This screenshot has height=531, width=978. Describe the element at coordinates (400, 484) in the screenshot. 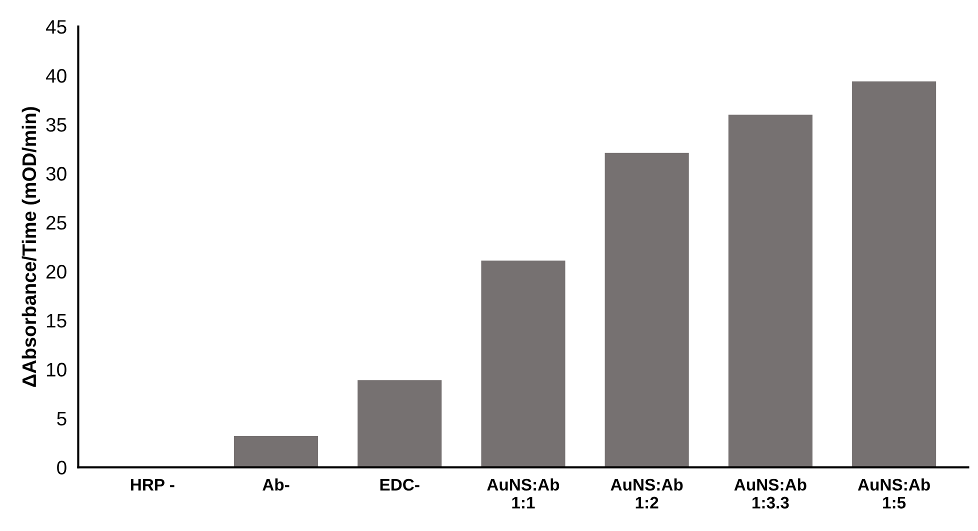

I see `x-tick-label: EDC-` at that location.